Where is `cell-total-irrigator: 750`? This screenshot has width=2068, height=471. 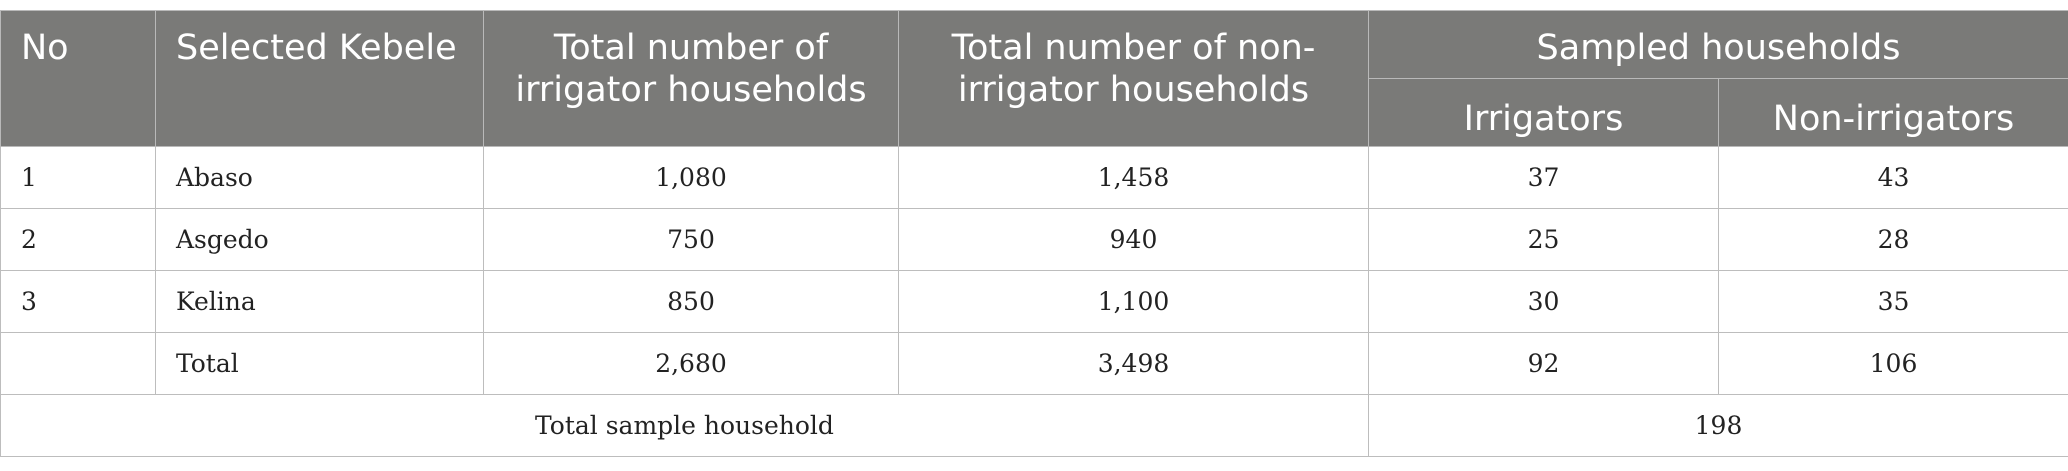 cell-total-irrigator: 750 is located at coordinates (691, 239).